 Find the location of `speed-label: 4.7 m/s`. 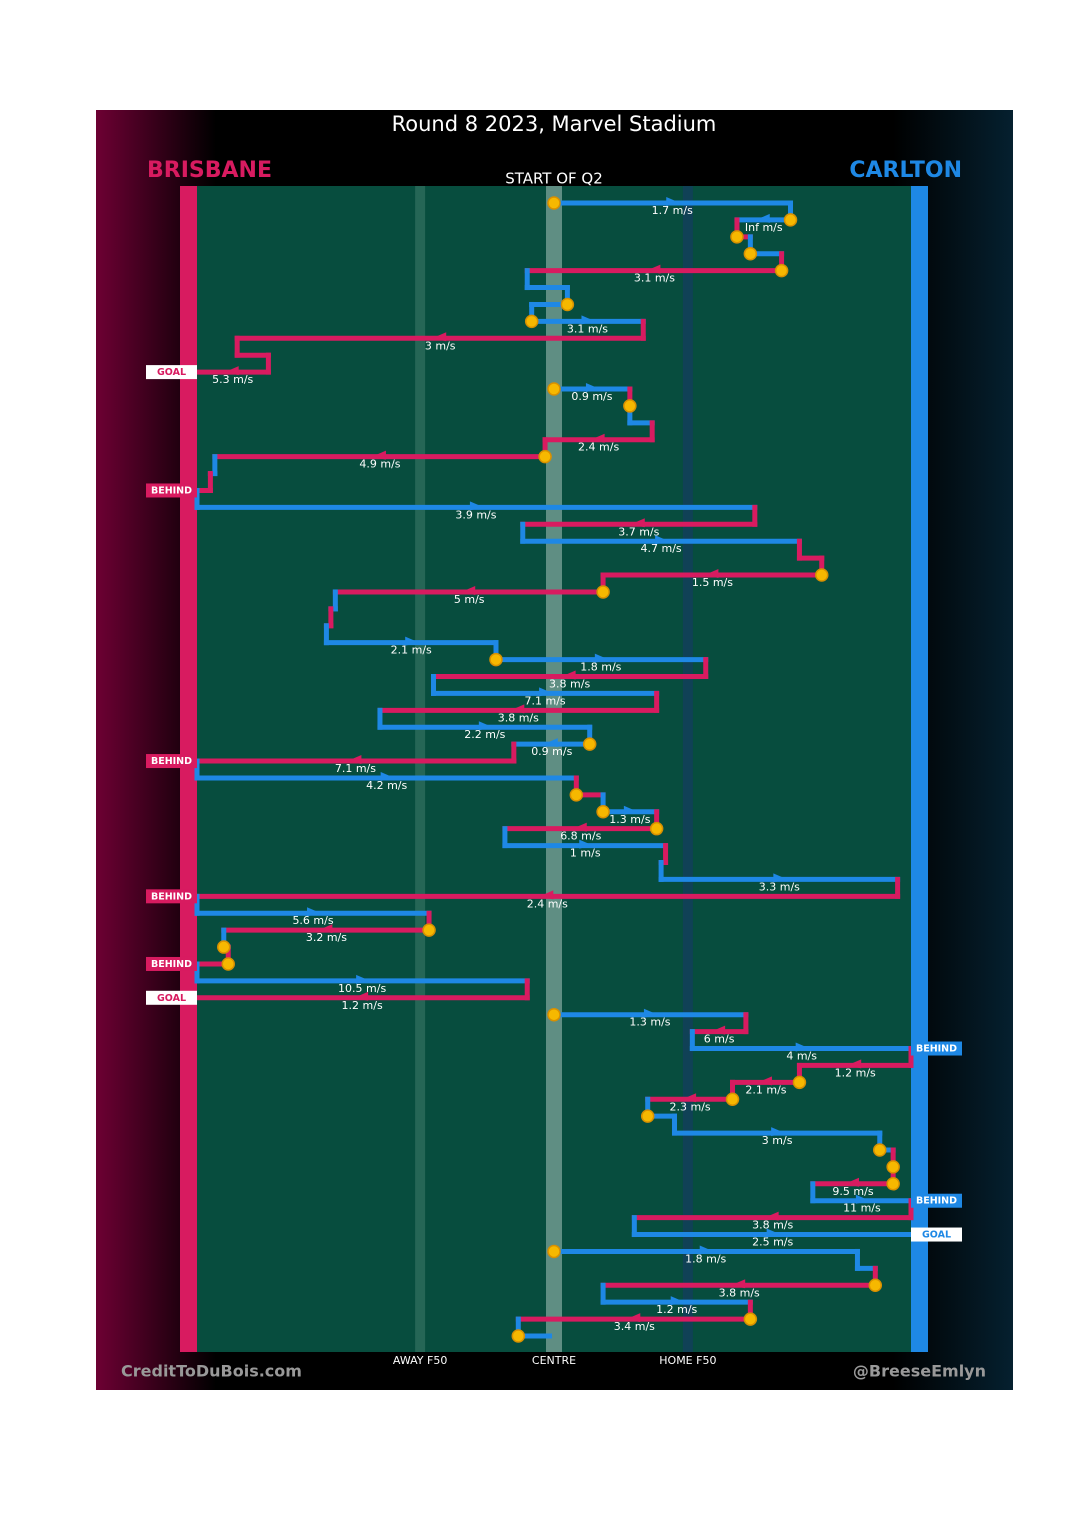

speed-label: 4.7 m/s is located at coordinates (661, 548).